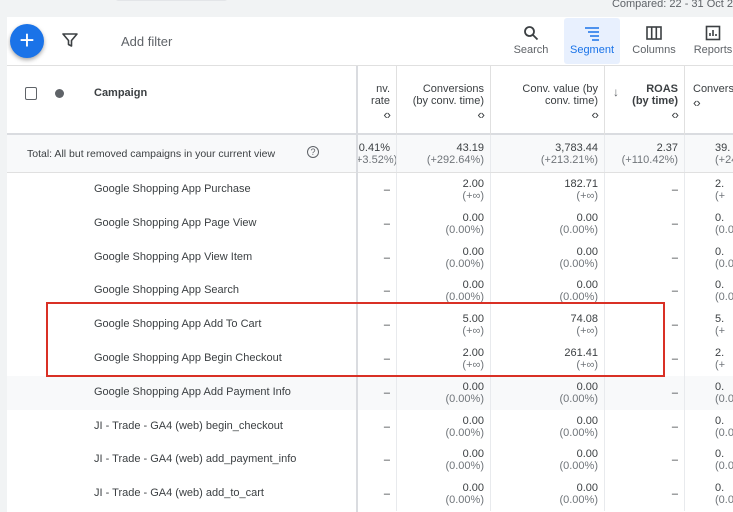 Image resolution: width=733 pixels, height=512 pixels. I want to click on metric-value: 39., so click(723, 148).